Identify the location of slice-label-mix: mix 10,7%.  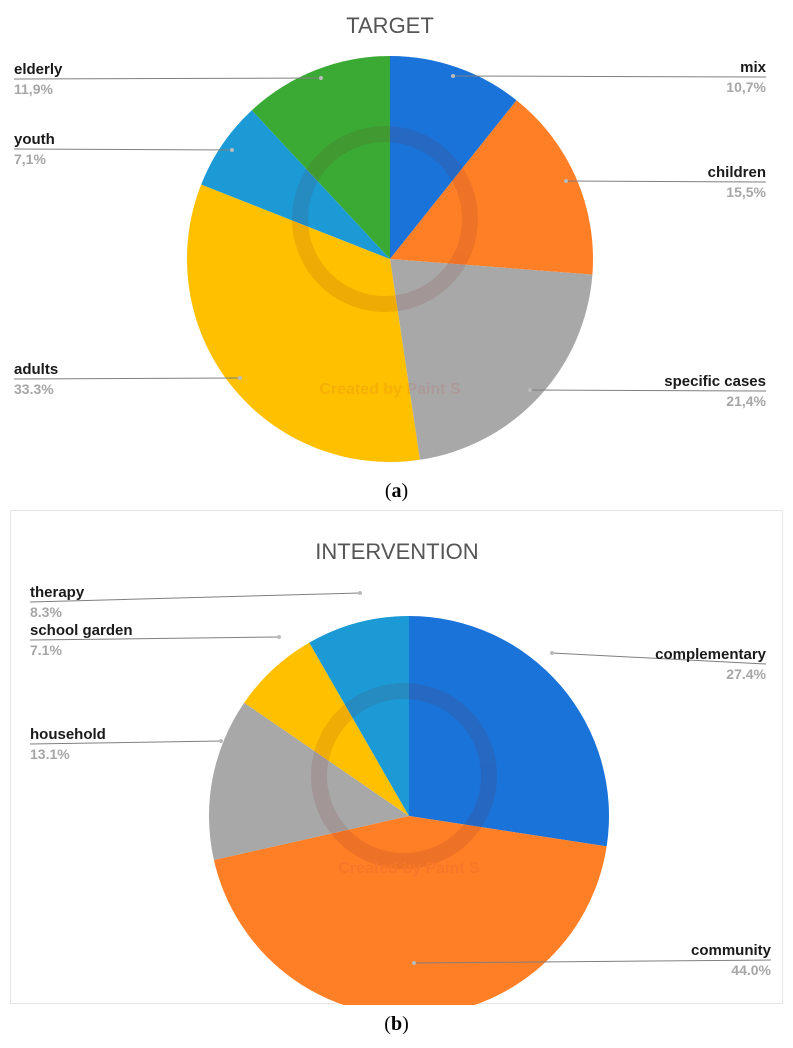
(609, 77).